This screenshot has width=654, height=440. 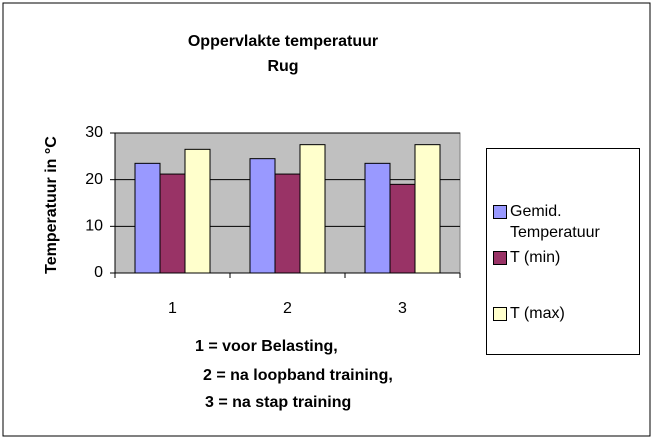 I want to click on y-tick-label: 10, so click(x=94, y=226).